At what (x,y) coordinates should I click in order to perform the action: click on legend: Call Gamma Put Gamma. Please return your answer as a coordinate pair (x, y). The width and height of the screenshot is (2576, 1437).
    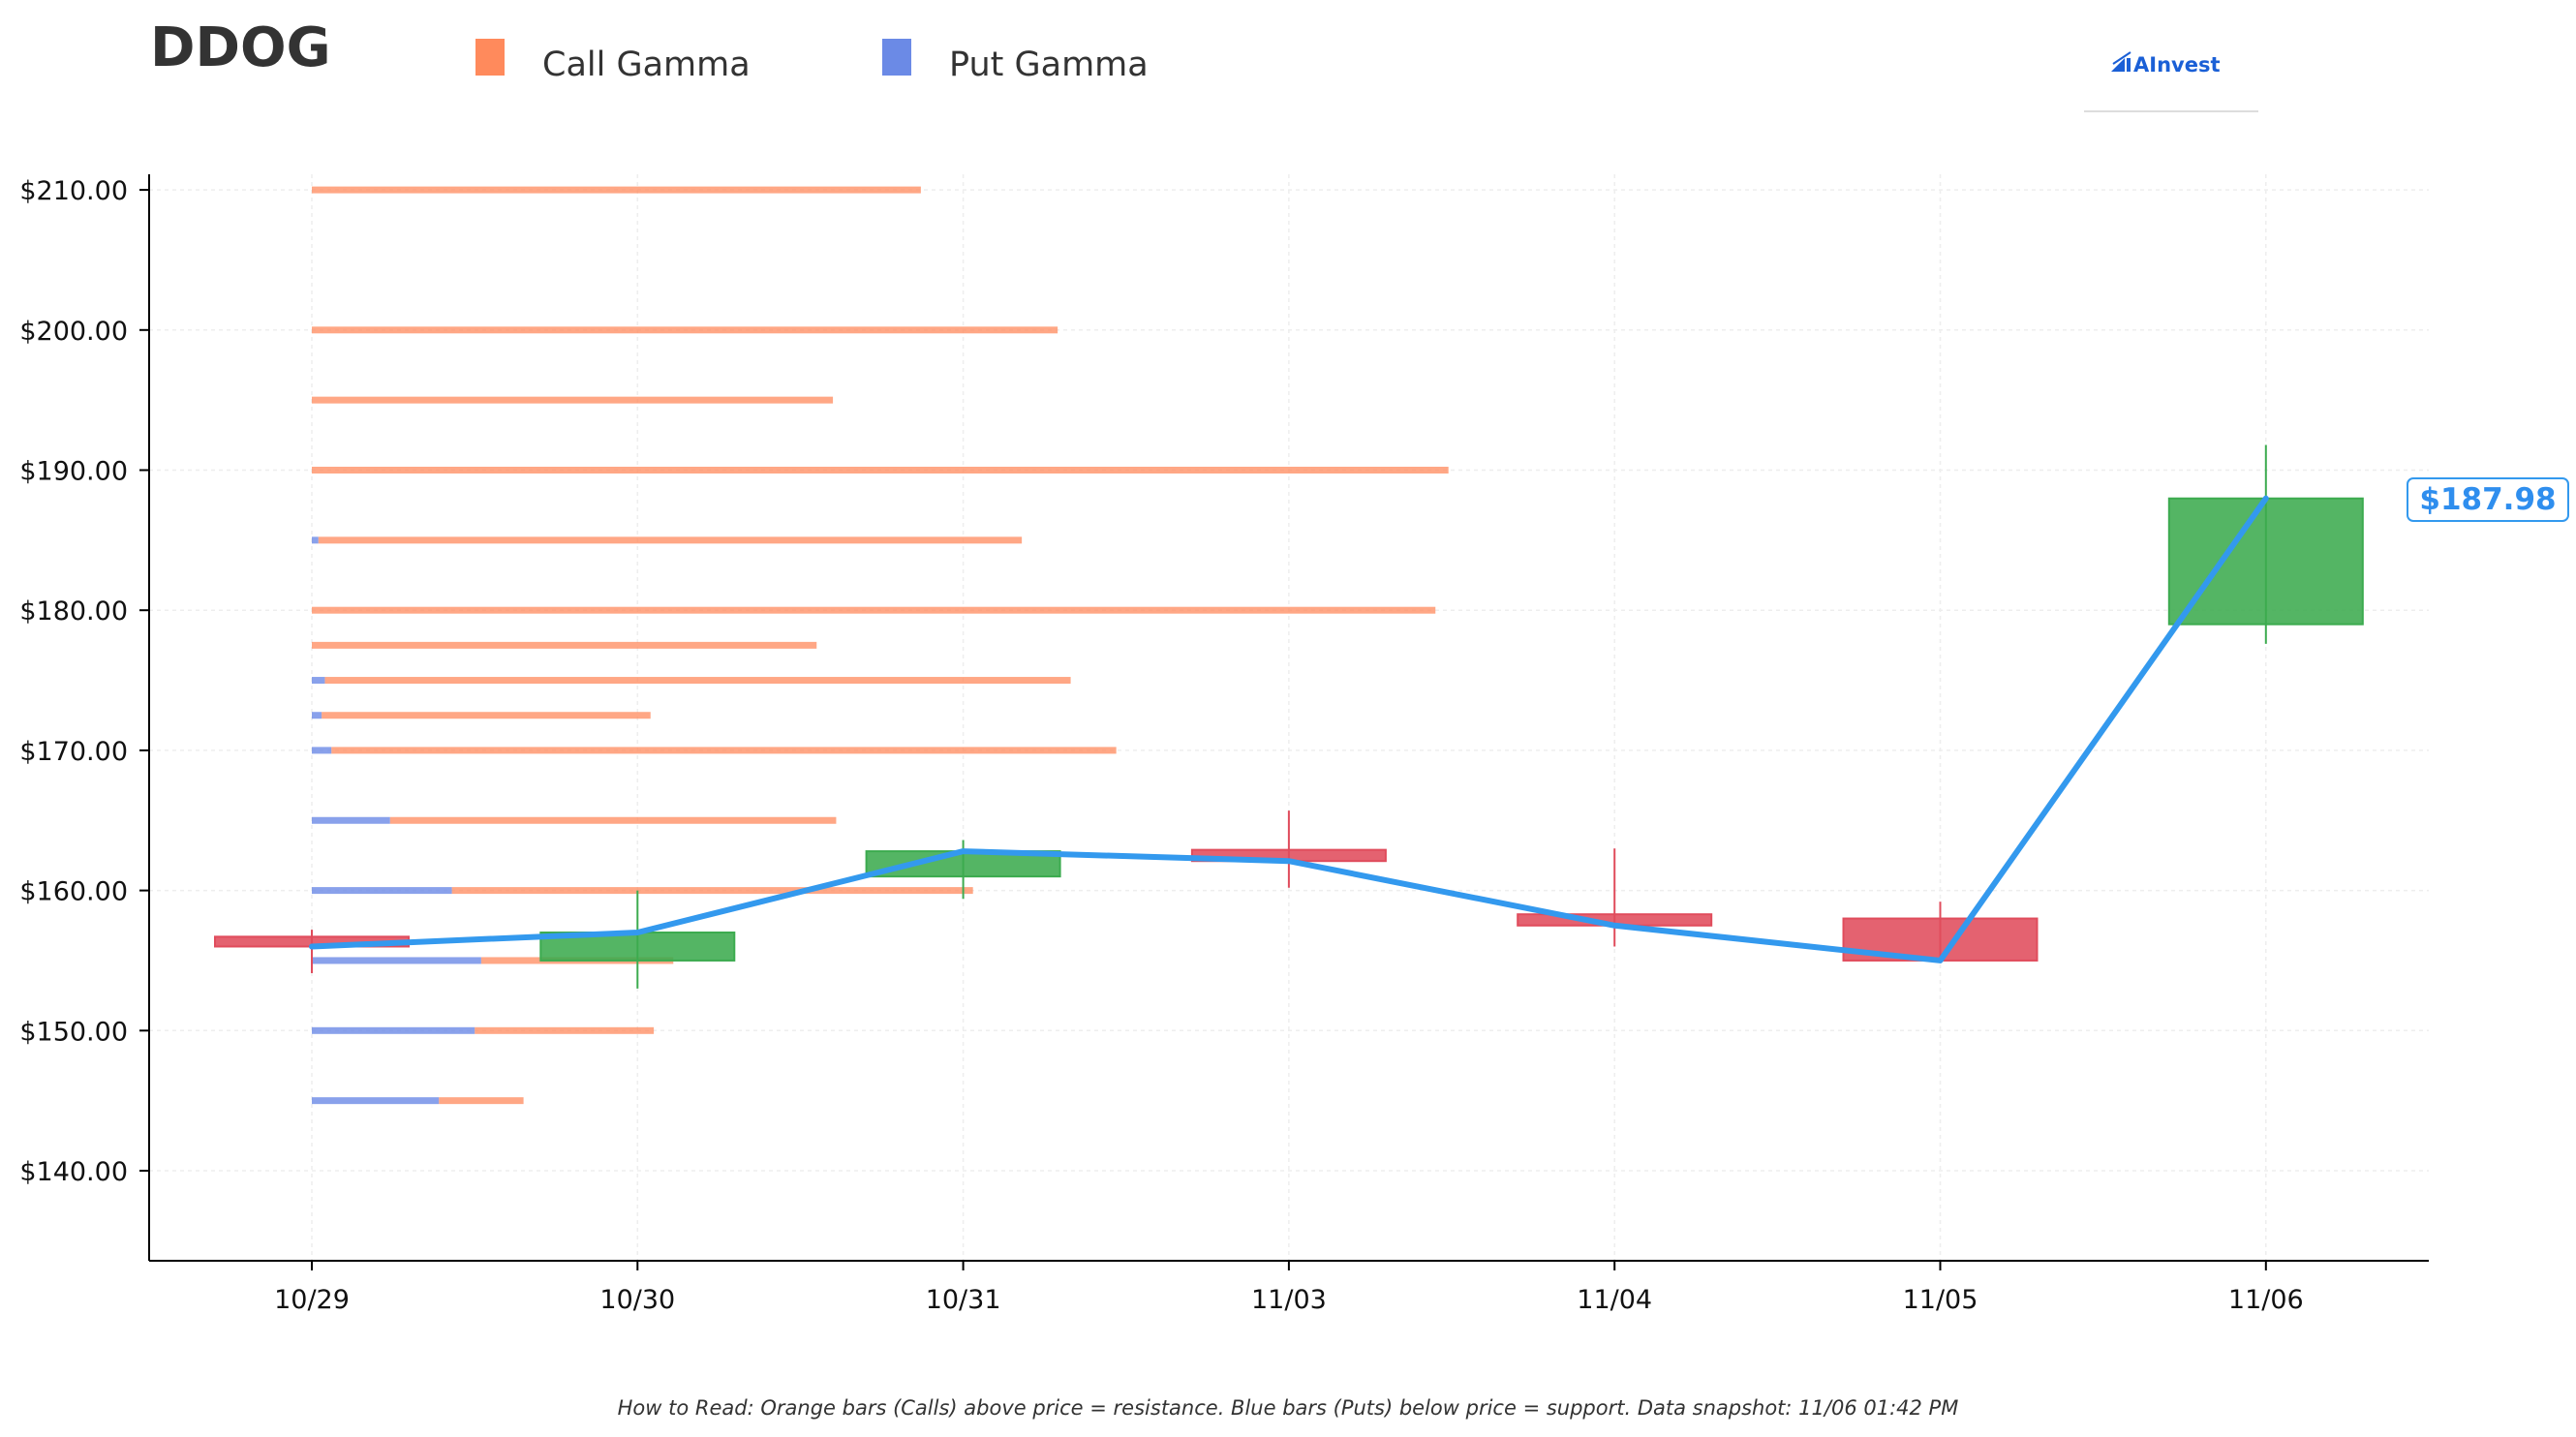
    Looking at the image, I should click on (812, 62).